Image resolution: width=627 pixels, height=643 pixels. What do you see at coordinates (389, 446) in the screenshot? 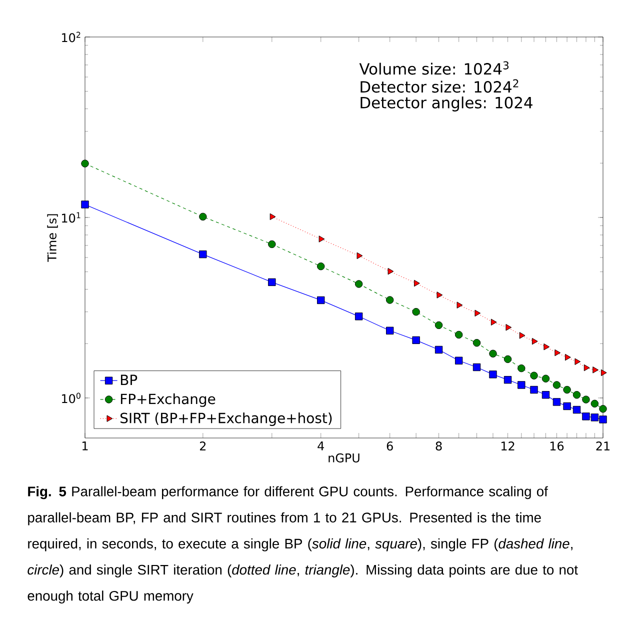
I see `x-tick-label: 6` at bounding box center [389, 446].